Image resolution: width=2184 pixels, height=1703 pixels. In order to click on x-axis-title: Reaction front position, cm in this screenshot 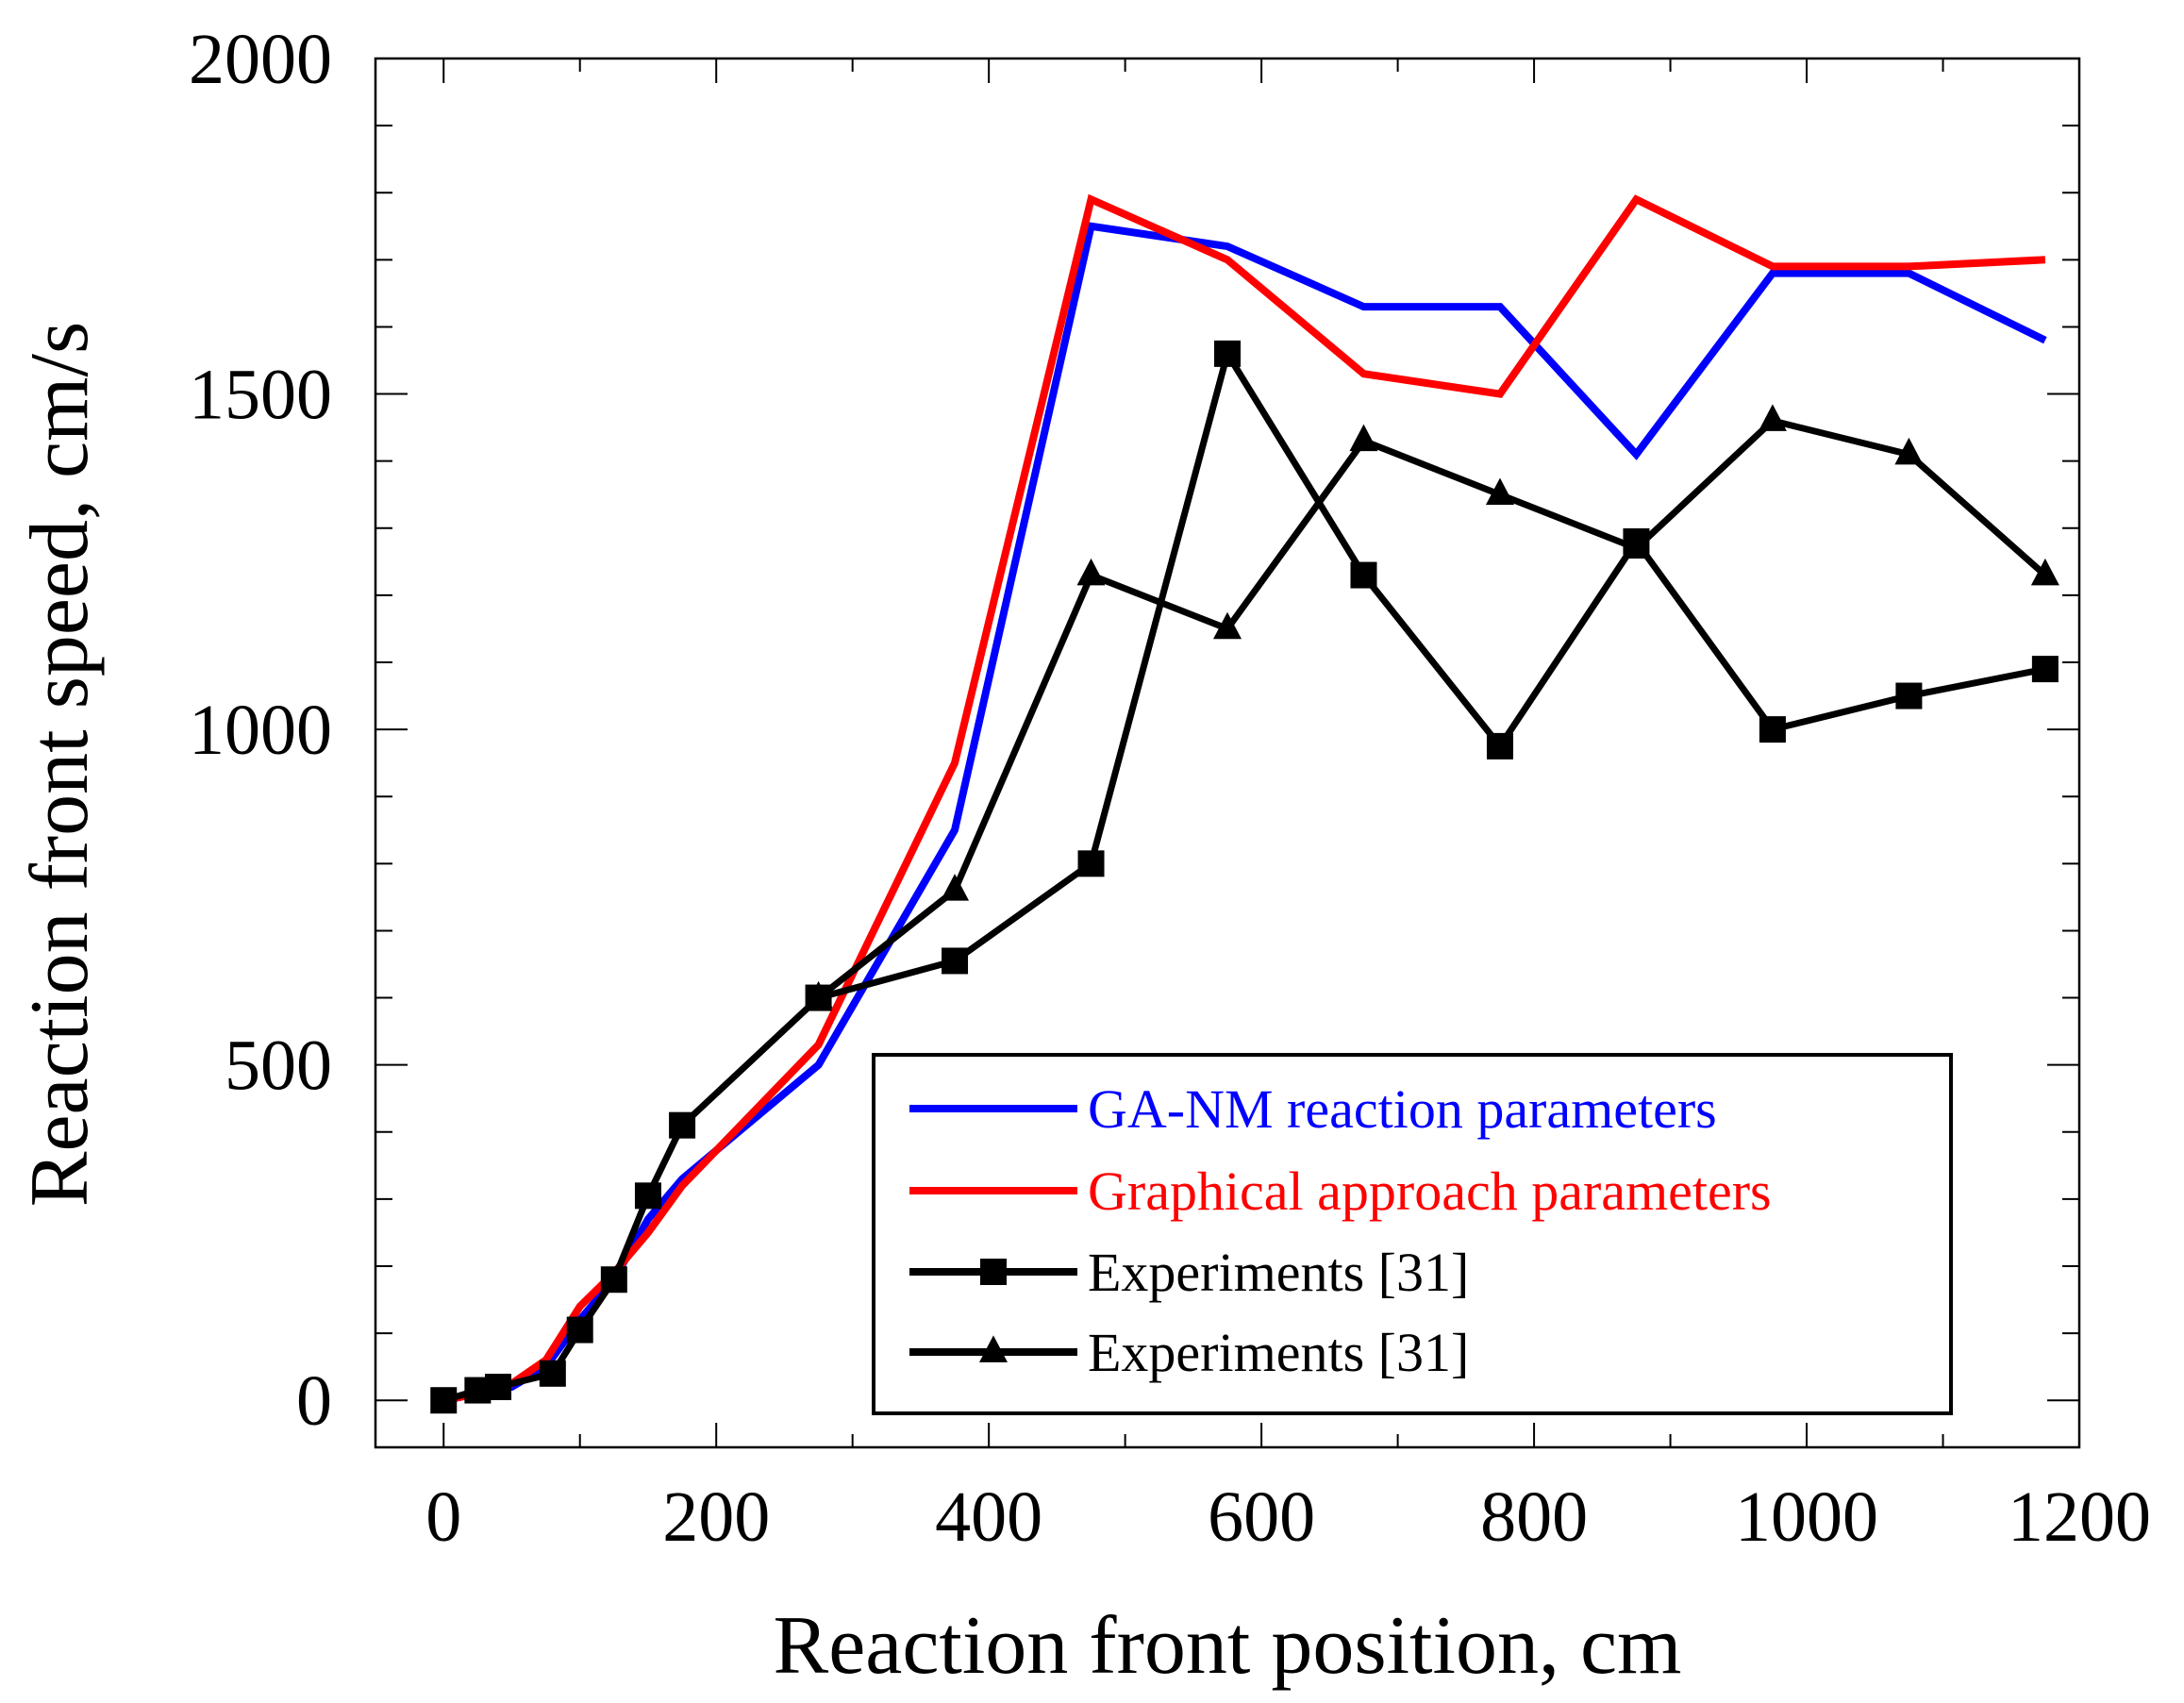, I will do `click(1228, 1646)`.